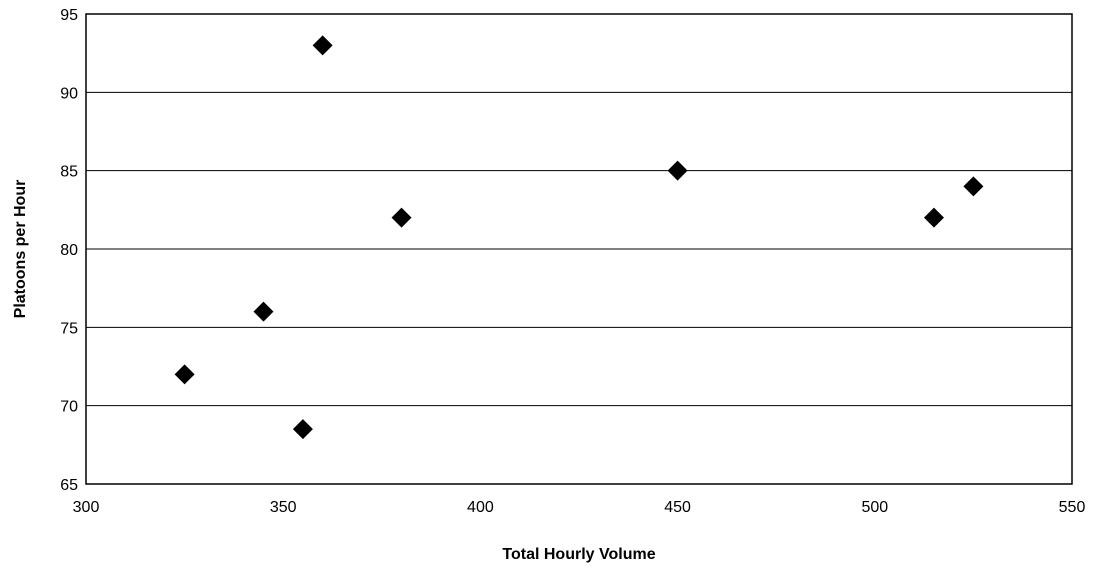 The image size is (1093, 569). Describe the element at coordinates (69, 407) in the screenshot. I see `y-tick-label: 70` at that location.